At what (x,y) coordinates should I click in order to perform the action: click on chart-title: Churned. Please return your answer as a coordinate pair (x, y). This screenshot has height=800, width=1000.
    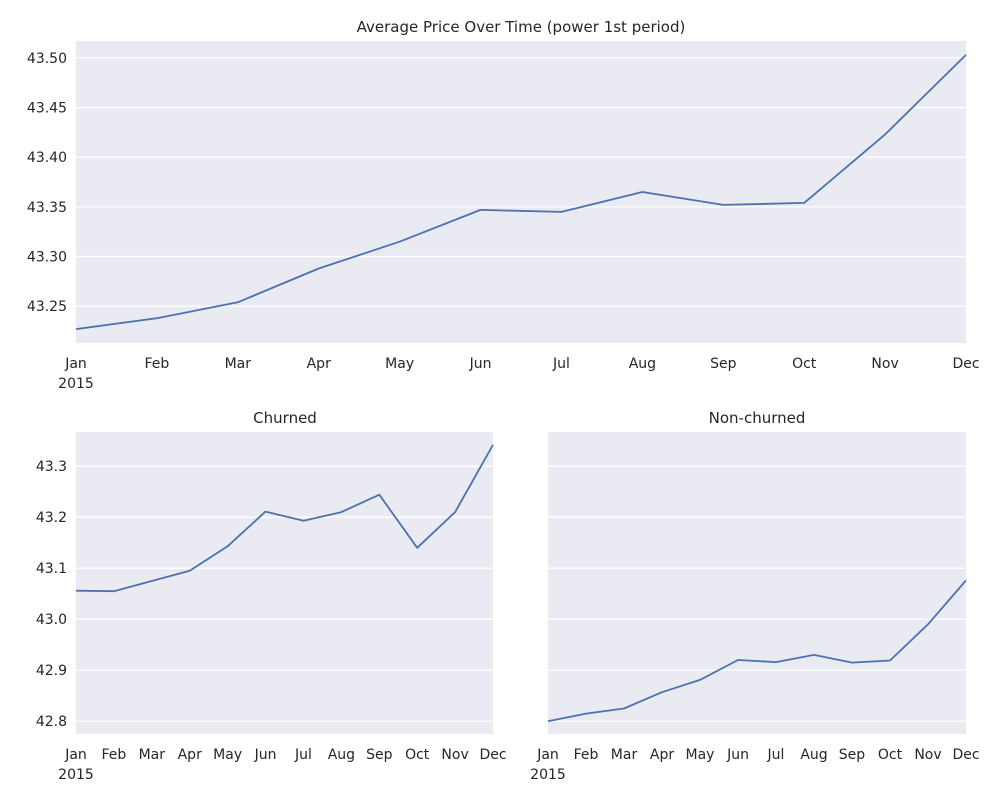
    Looking at the image, I should click on (285, 418).